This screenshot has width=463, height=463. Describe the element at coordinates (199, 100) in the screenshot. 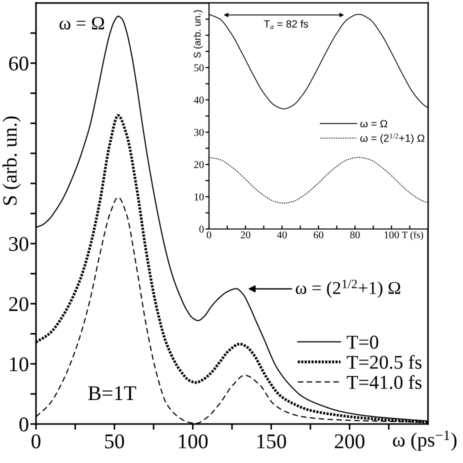

I see `y-tick-label: 40` at that location.